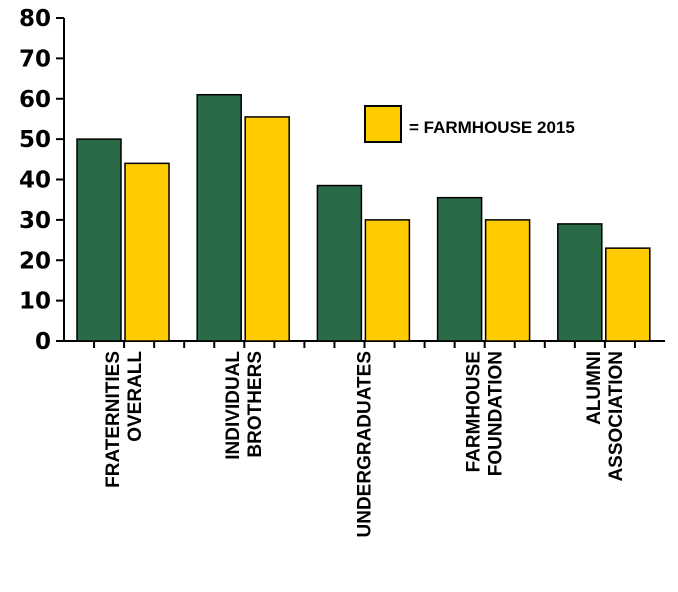 The height and width of the screenshot is (592, 678). What do you see at coordinates (383, 124) in the screenshot?
I see `legend-swatch` at bounding box center [383, 124].